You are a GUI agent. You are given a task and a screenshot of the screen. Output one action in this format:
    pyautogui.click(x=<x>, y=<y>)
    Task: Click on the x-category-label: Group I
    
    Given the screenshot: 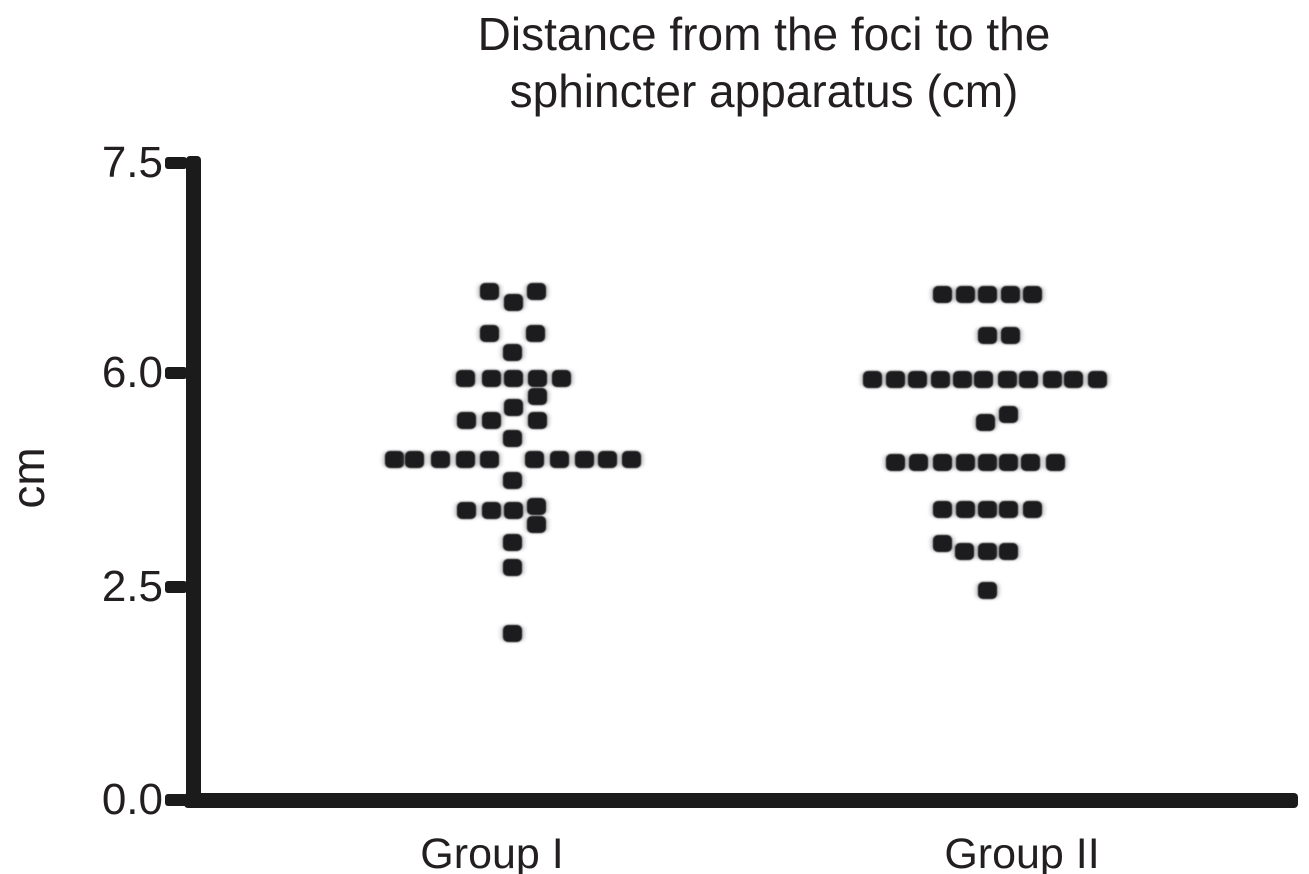 What is the action you would take?
    pyautogui.click(x=492, y=852)
    